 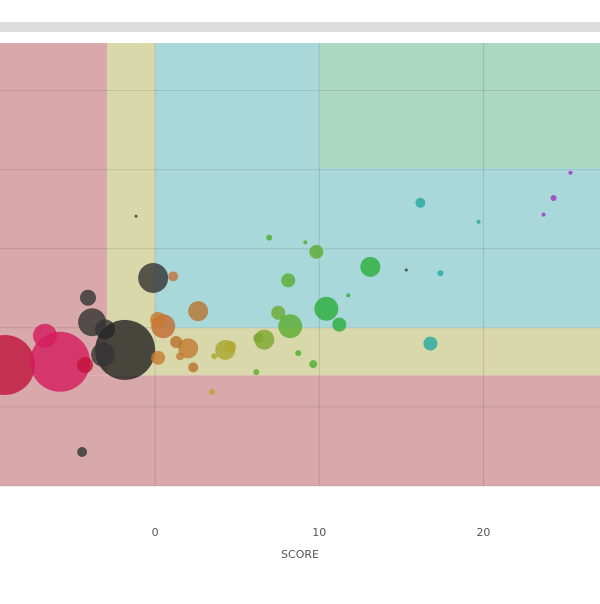 I want to click on x-tick-label: 0, so click(x=155, y=532).